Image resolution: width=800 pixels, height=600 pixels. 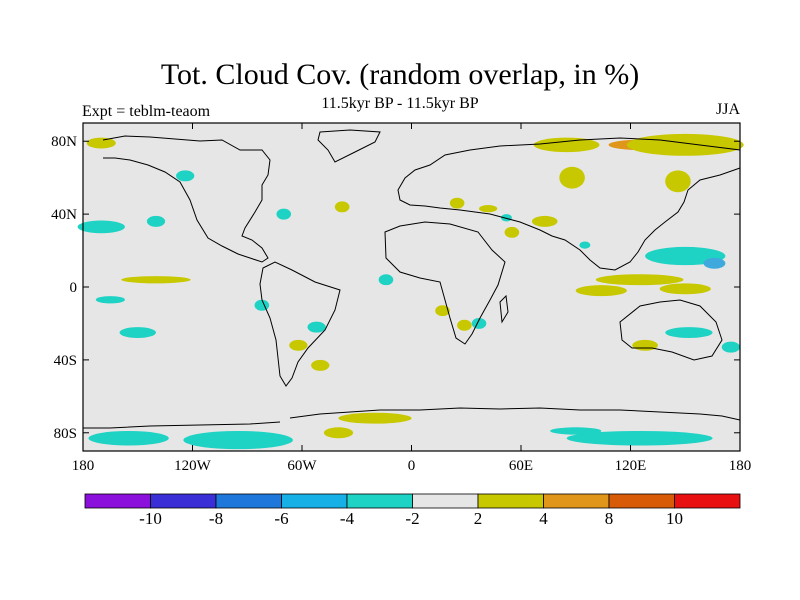 I want to click on coastline-australia, so click(x=671, y=330).